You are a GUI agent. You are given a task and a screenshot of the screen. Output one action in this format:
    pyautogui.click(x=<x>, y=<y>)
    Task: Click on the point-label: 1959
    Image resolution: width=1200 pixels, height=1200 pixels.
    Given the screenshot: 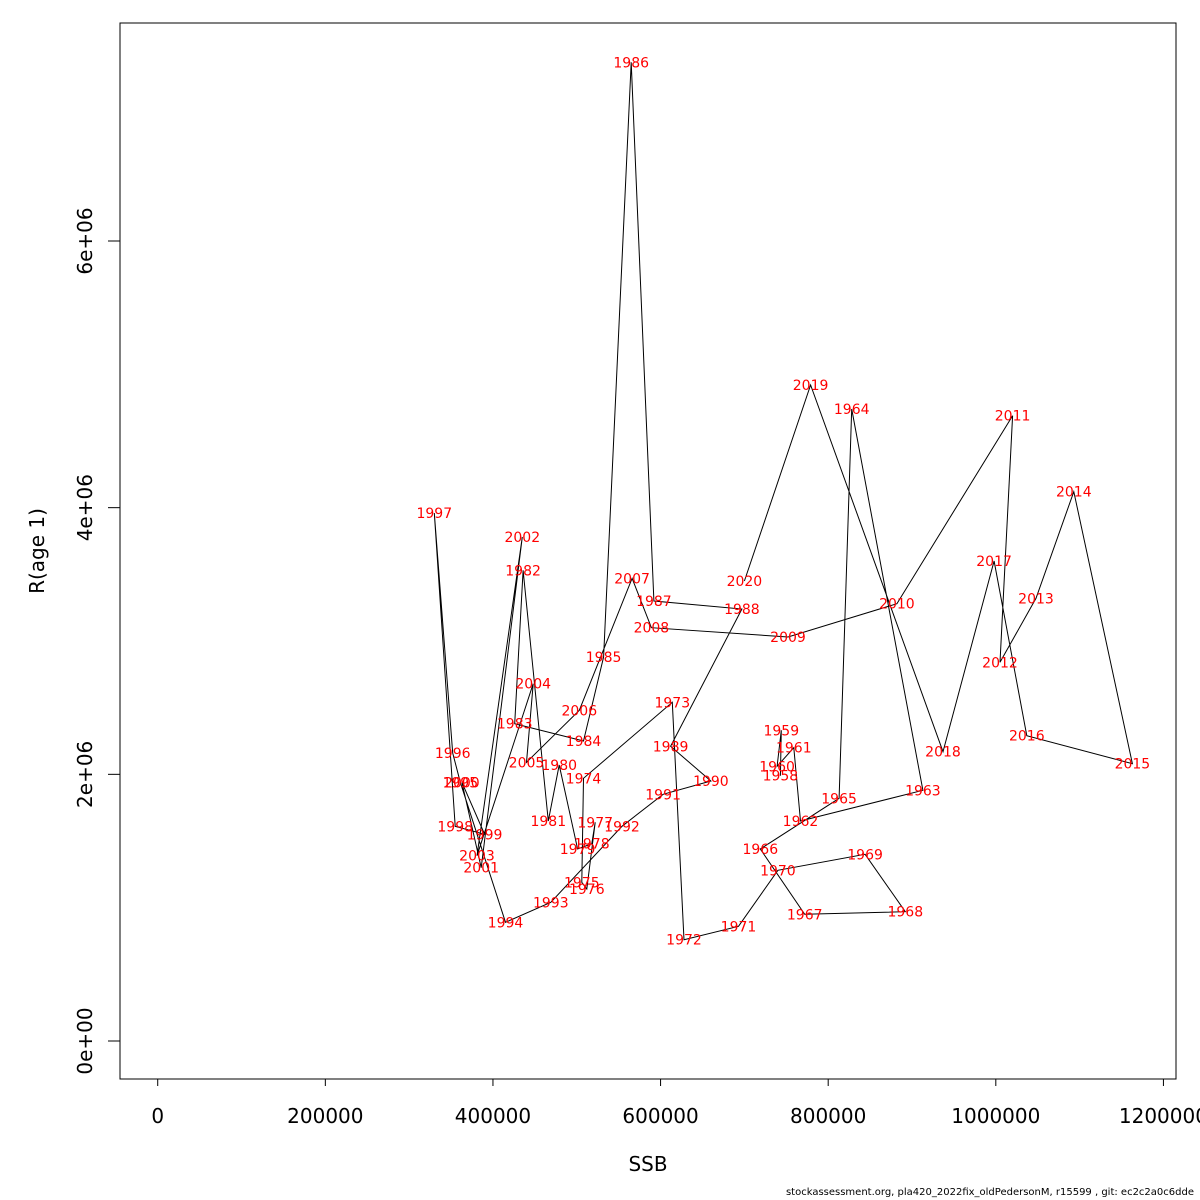 What is the action you would take?
    pyautogui.click(x=781, y=731)
    